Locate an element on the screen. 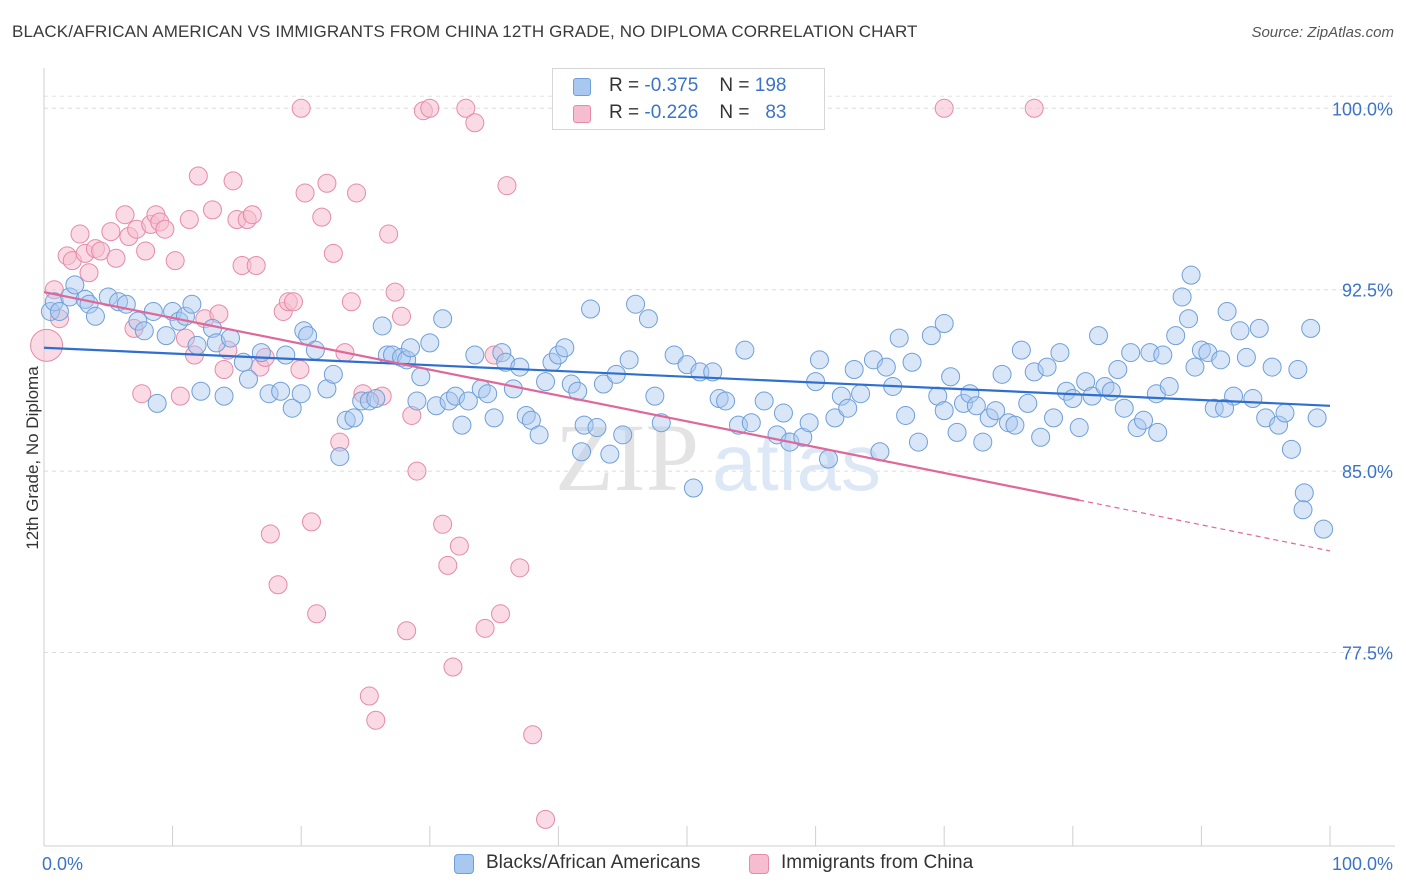  legend-n-value: 83 is located at coordinates (776, 112).